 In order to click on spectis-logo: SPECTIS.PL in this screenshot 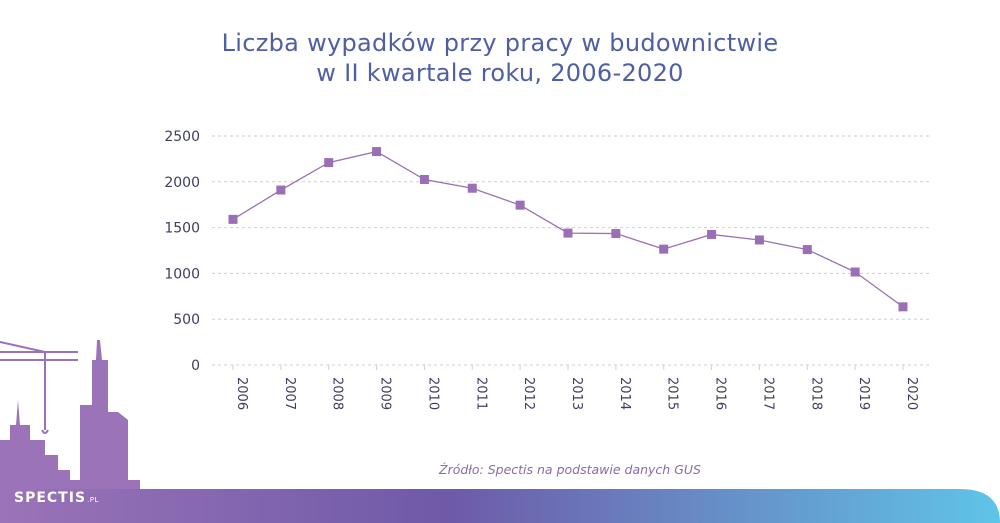, I will do `click(56, 498)`.